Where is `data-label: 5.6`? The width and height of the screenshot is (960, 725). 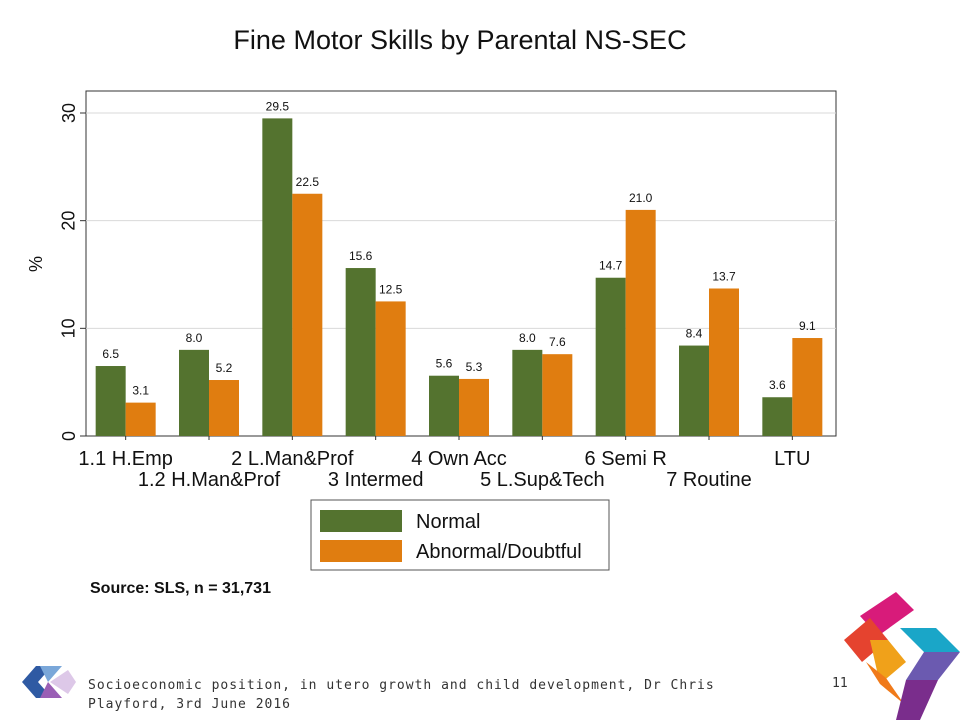
data-label: 5.6 is located at coordinates (444, 364).